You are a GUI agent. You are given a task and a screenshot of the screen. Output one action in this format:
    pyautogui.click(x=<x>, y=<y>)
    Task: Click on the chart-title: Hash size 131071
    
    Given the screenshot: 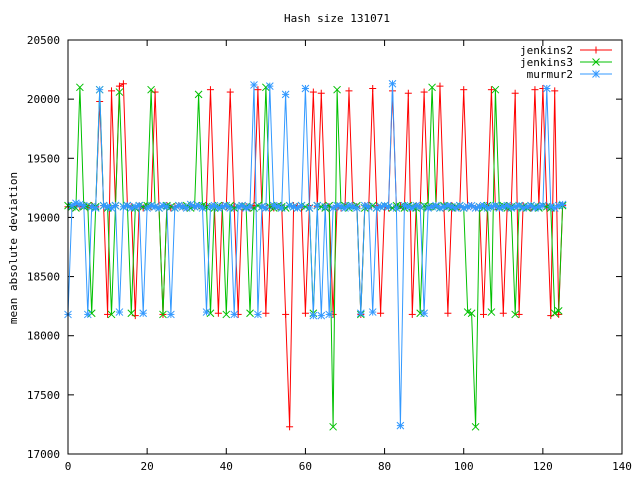 What is the action you would take?
    pyautogui.click(x=337, y=18)
    